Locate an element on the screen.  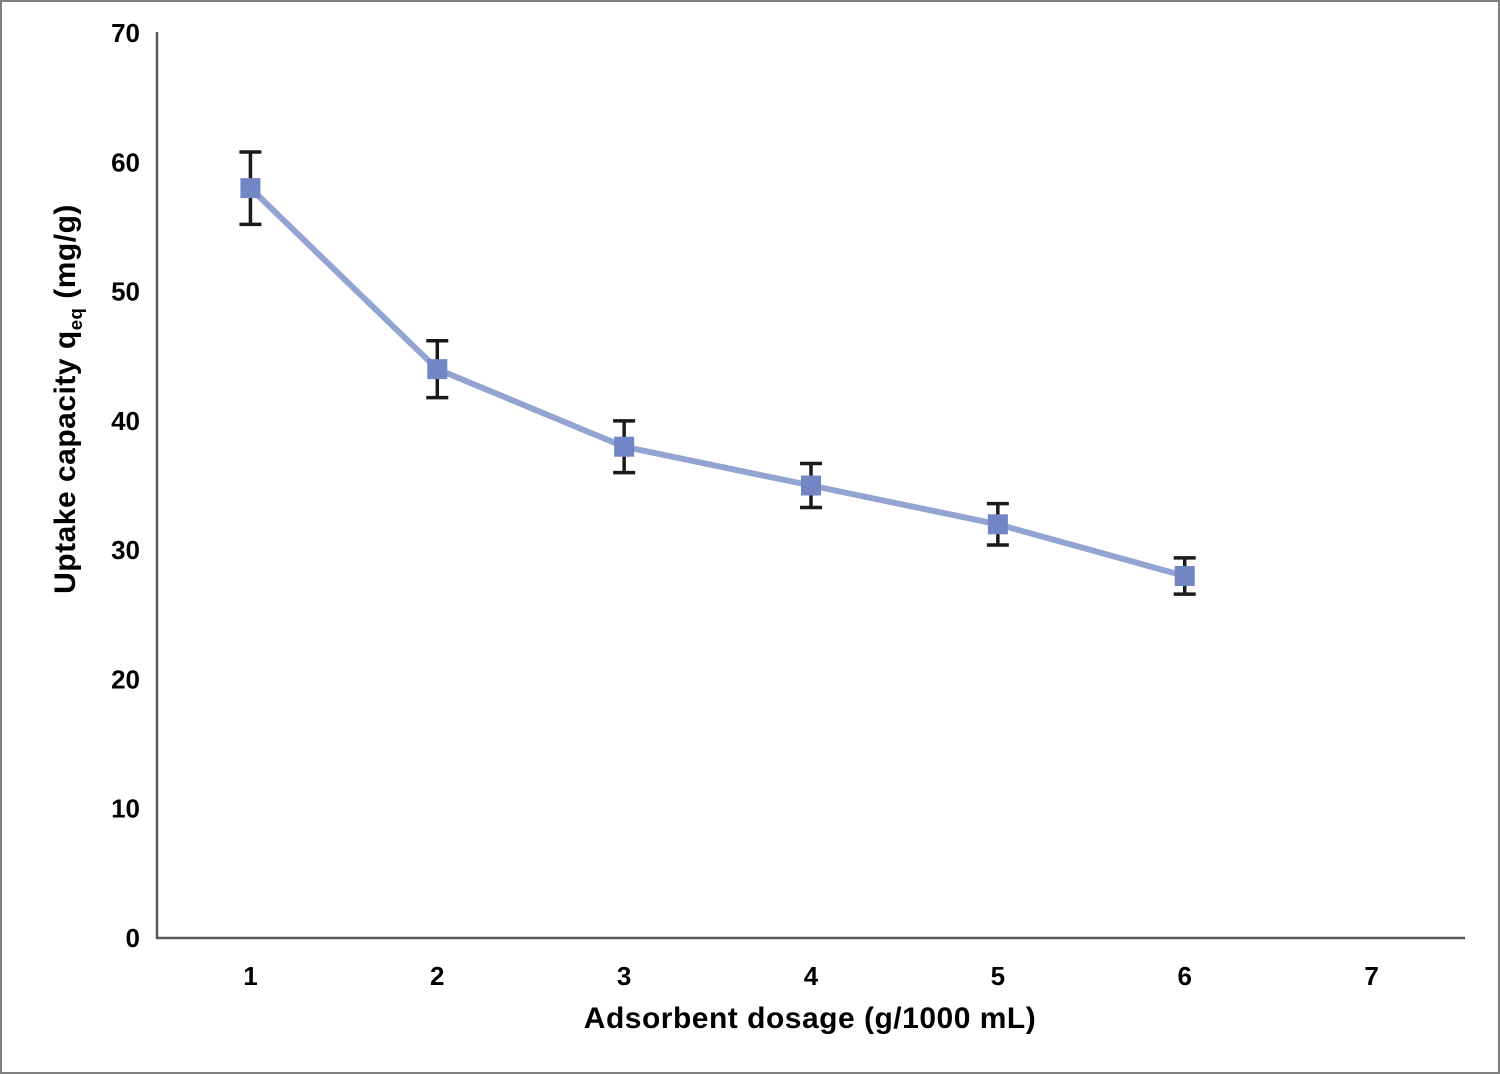
y-axis-title: Uptake capacity qeq (mg/g) is located at coordinates (67, 399).